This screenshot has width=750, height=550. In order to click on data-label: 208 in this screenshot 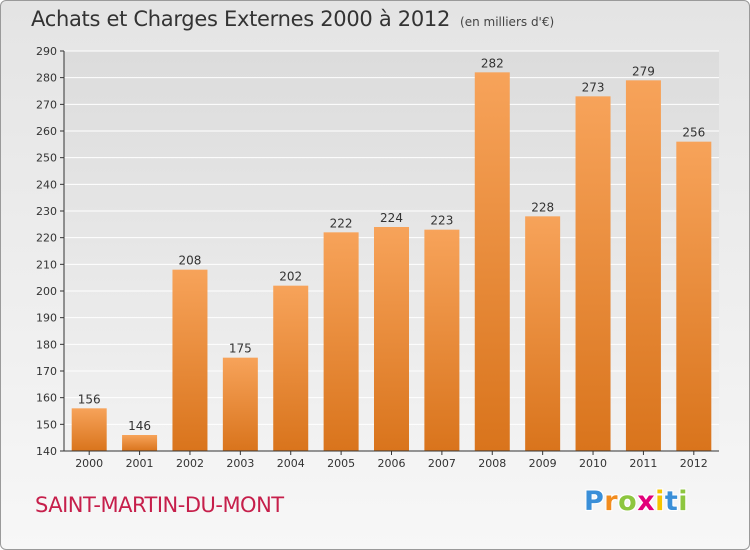, I will do `click(190, 261)`.